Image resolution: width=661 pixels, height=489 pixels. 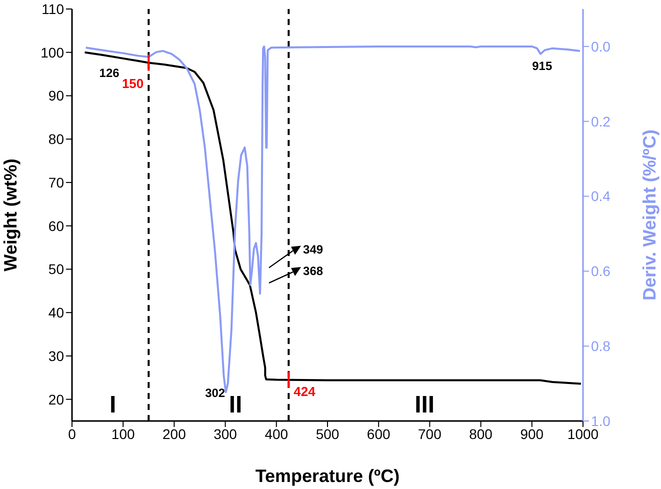 What do you see at coordinates (56, 96) in the screenshot?
I see `y-tick-label: 90` at bounding box center [56, 96].